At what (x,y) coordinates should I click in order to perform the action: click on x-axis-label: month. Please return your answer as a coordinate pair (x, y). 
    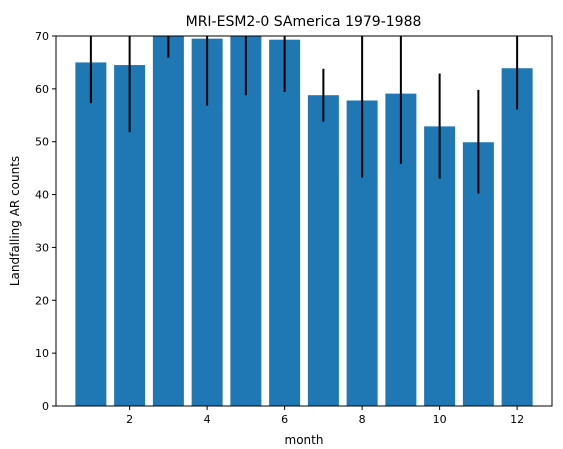
    Looking at the image, I should click on (304, 440).